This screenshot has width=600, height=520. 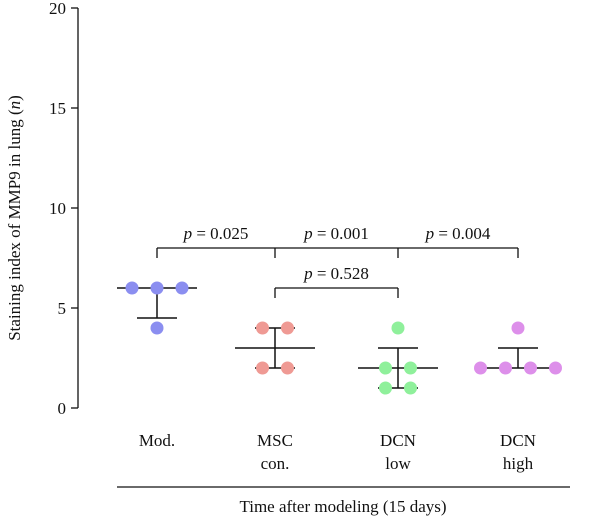 What do you see at coordinates (341, 273) in the screenshot?
I see `p-value-text: = 0.528` at bounding box center [341, 273].